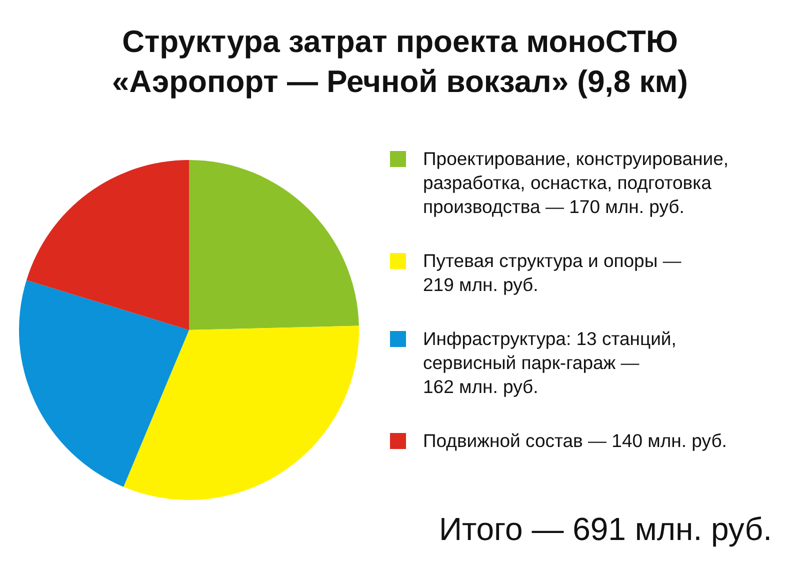 The height and width of the screenshot is (567, 800). What do you see at coordinates (576, 182) in the screenshot?
I see `legend-label: Проектирование, конструирование, разработка, оснастка, подготовка производства — 170 млн. руб.` at bounding box center [576, 182].